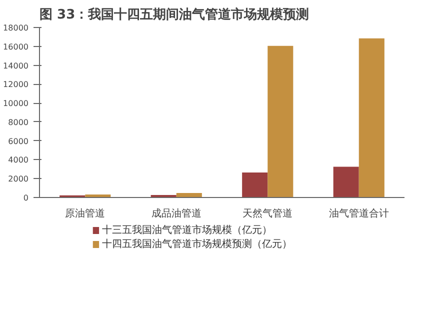  I want to click on y-tick-label: 12000, so click(16, 85).